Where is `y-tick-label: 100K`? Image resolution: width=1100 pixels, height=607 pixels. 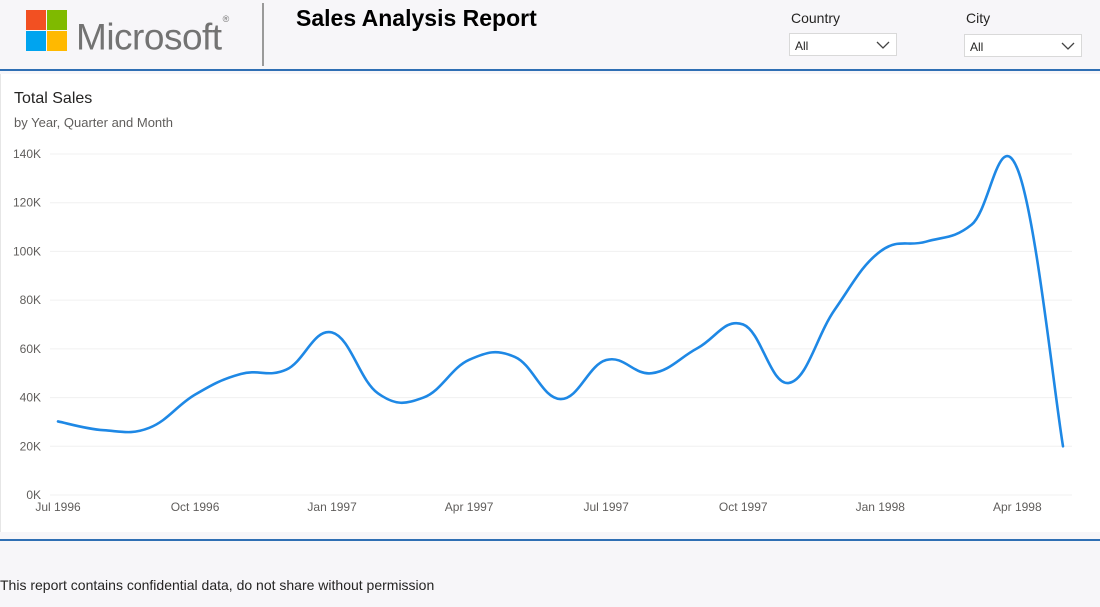
y-tick-label: 100K is located at coordinates (27, 251).